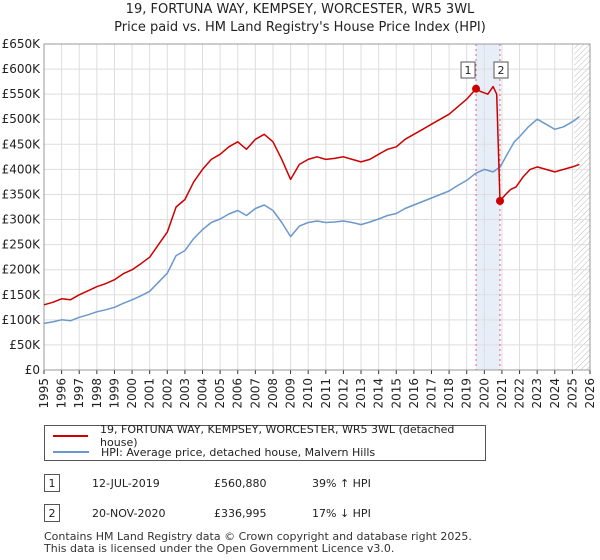 This screenshot has width=600, height=560. Describe the element at coordinates (25, 345) in the screenshot. I see `y-tick-label: £50K` at that location.